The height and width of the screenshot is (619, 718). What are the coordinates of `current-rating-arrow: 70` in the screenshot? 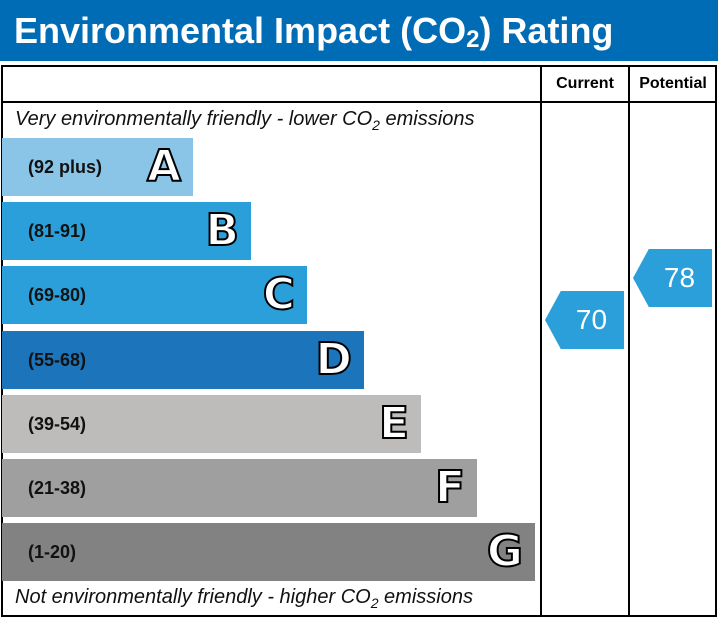 It's located at (584, 320).